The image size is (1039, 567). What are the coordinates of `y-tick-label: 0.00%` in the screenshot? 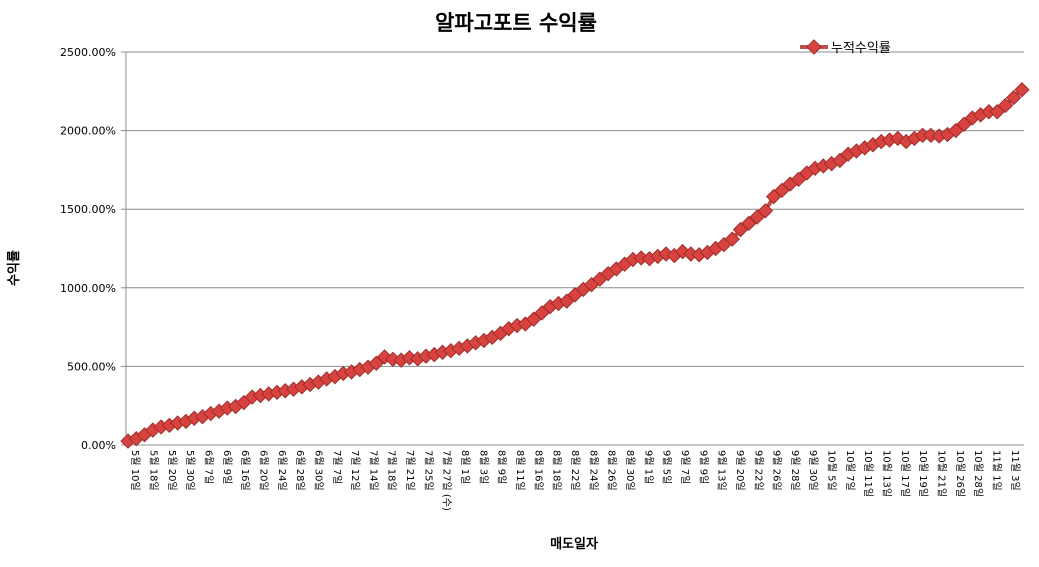 It's located at (98, 445).